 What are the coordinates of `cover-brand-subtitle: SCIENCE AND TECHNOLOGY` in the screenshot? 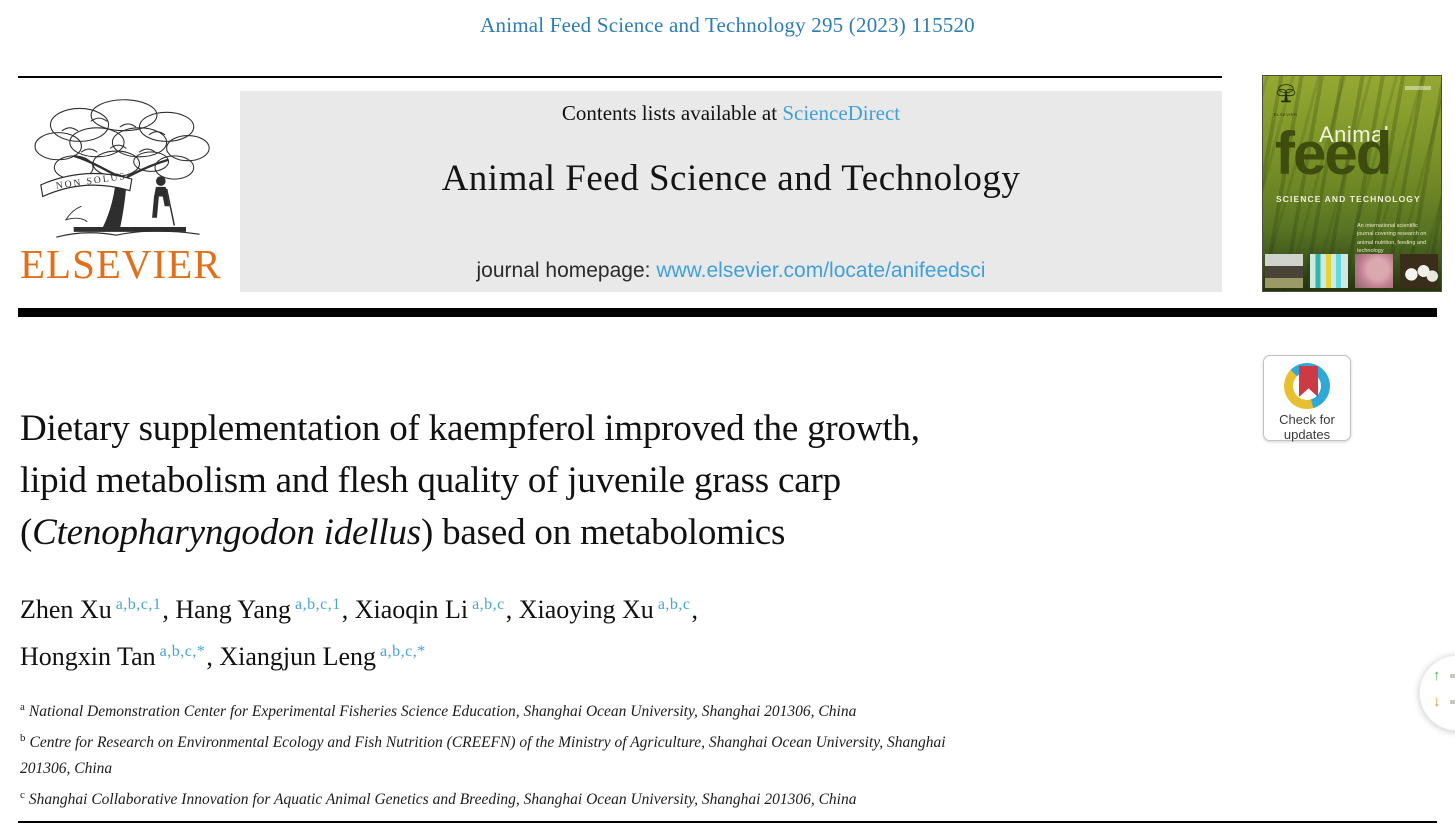 It's located at (1348, 199).